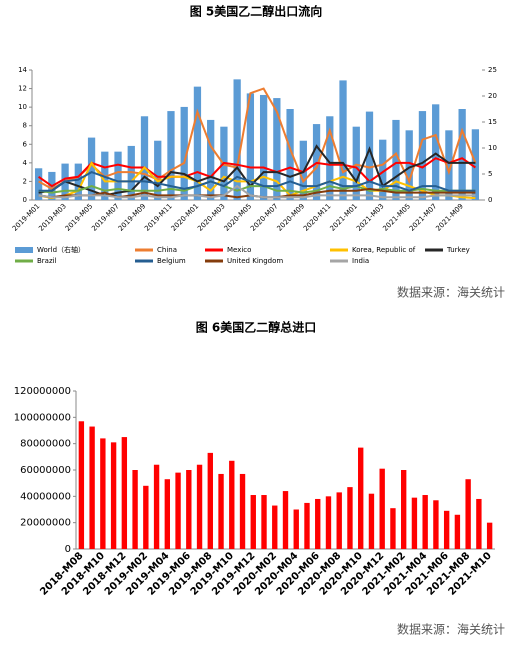 The height and width of the screenshot is (652, 513). I want to click on chart-title: 图 5美国乙二醇出口流向, so click(256, 11).